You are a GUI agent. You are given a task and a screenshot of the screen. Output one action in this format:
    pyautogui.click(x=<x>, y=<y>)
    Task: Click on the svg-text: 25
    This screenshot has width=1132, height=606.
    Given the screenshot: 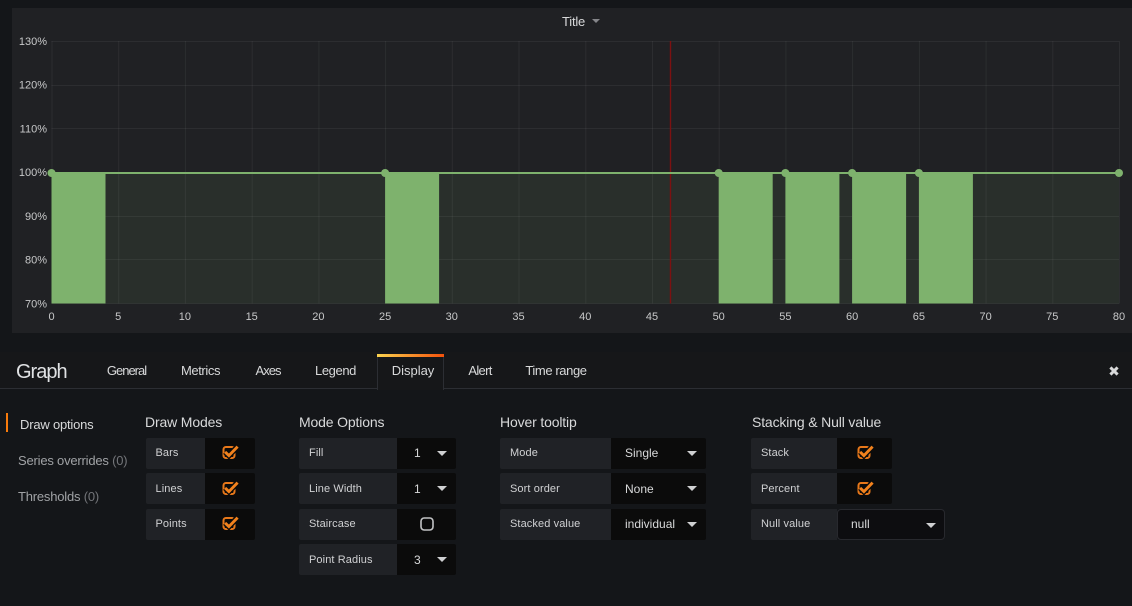 What is the action you would take?
    pyautogui.click(x=385, y=317)
    